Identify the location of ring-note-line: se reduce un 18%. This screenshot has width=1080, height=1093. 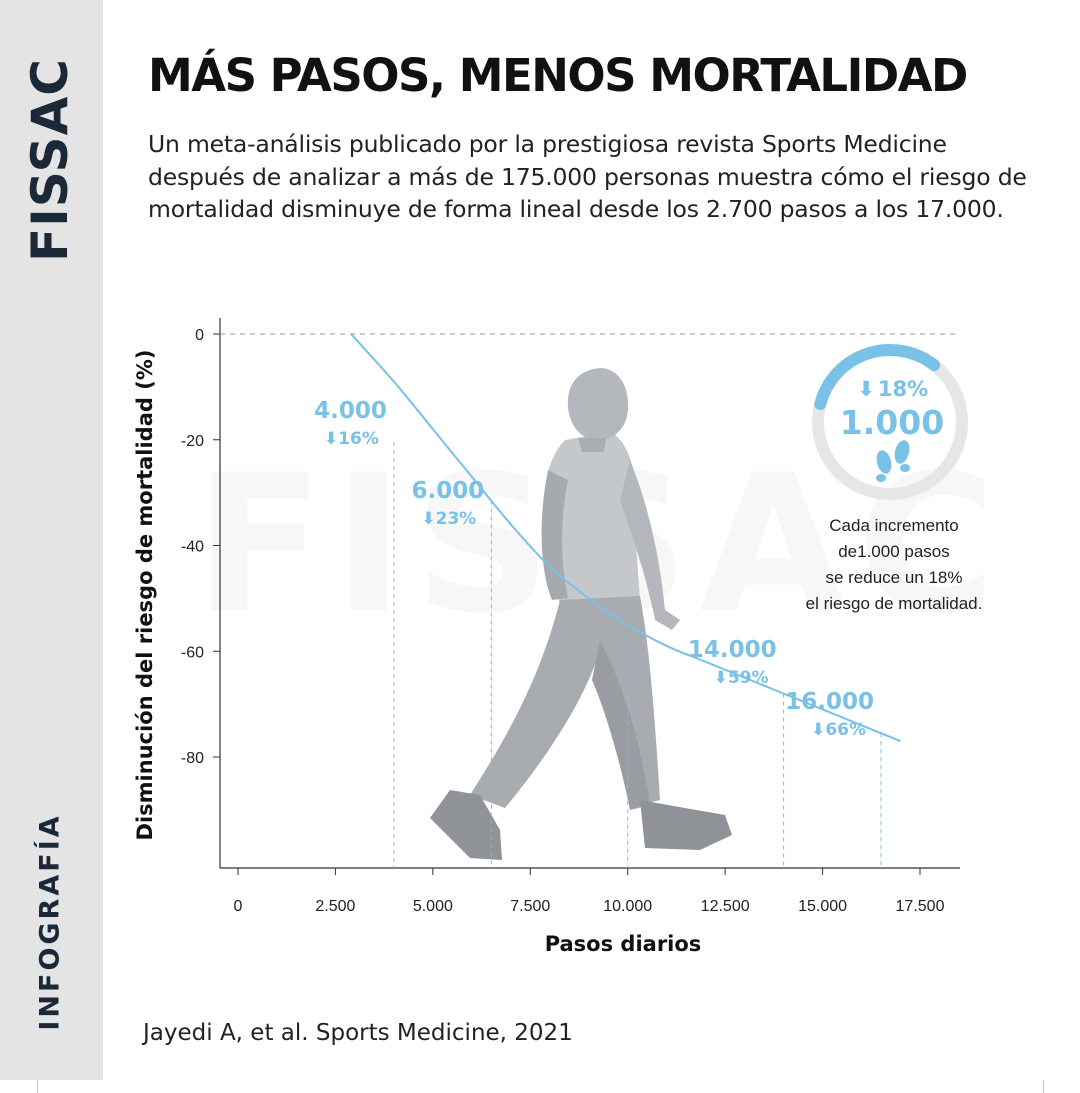
(893, 577).